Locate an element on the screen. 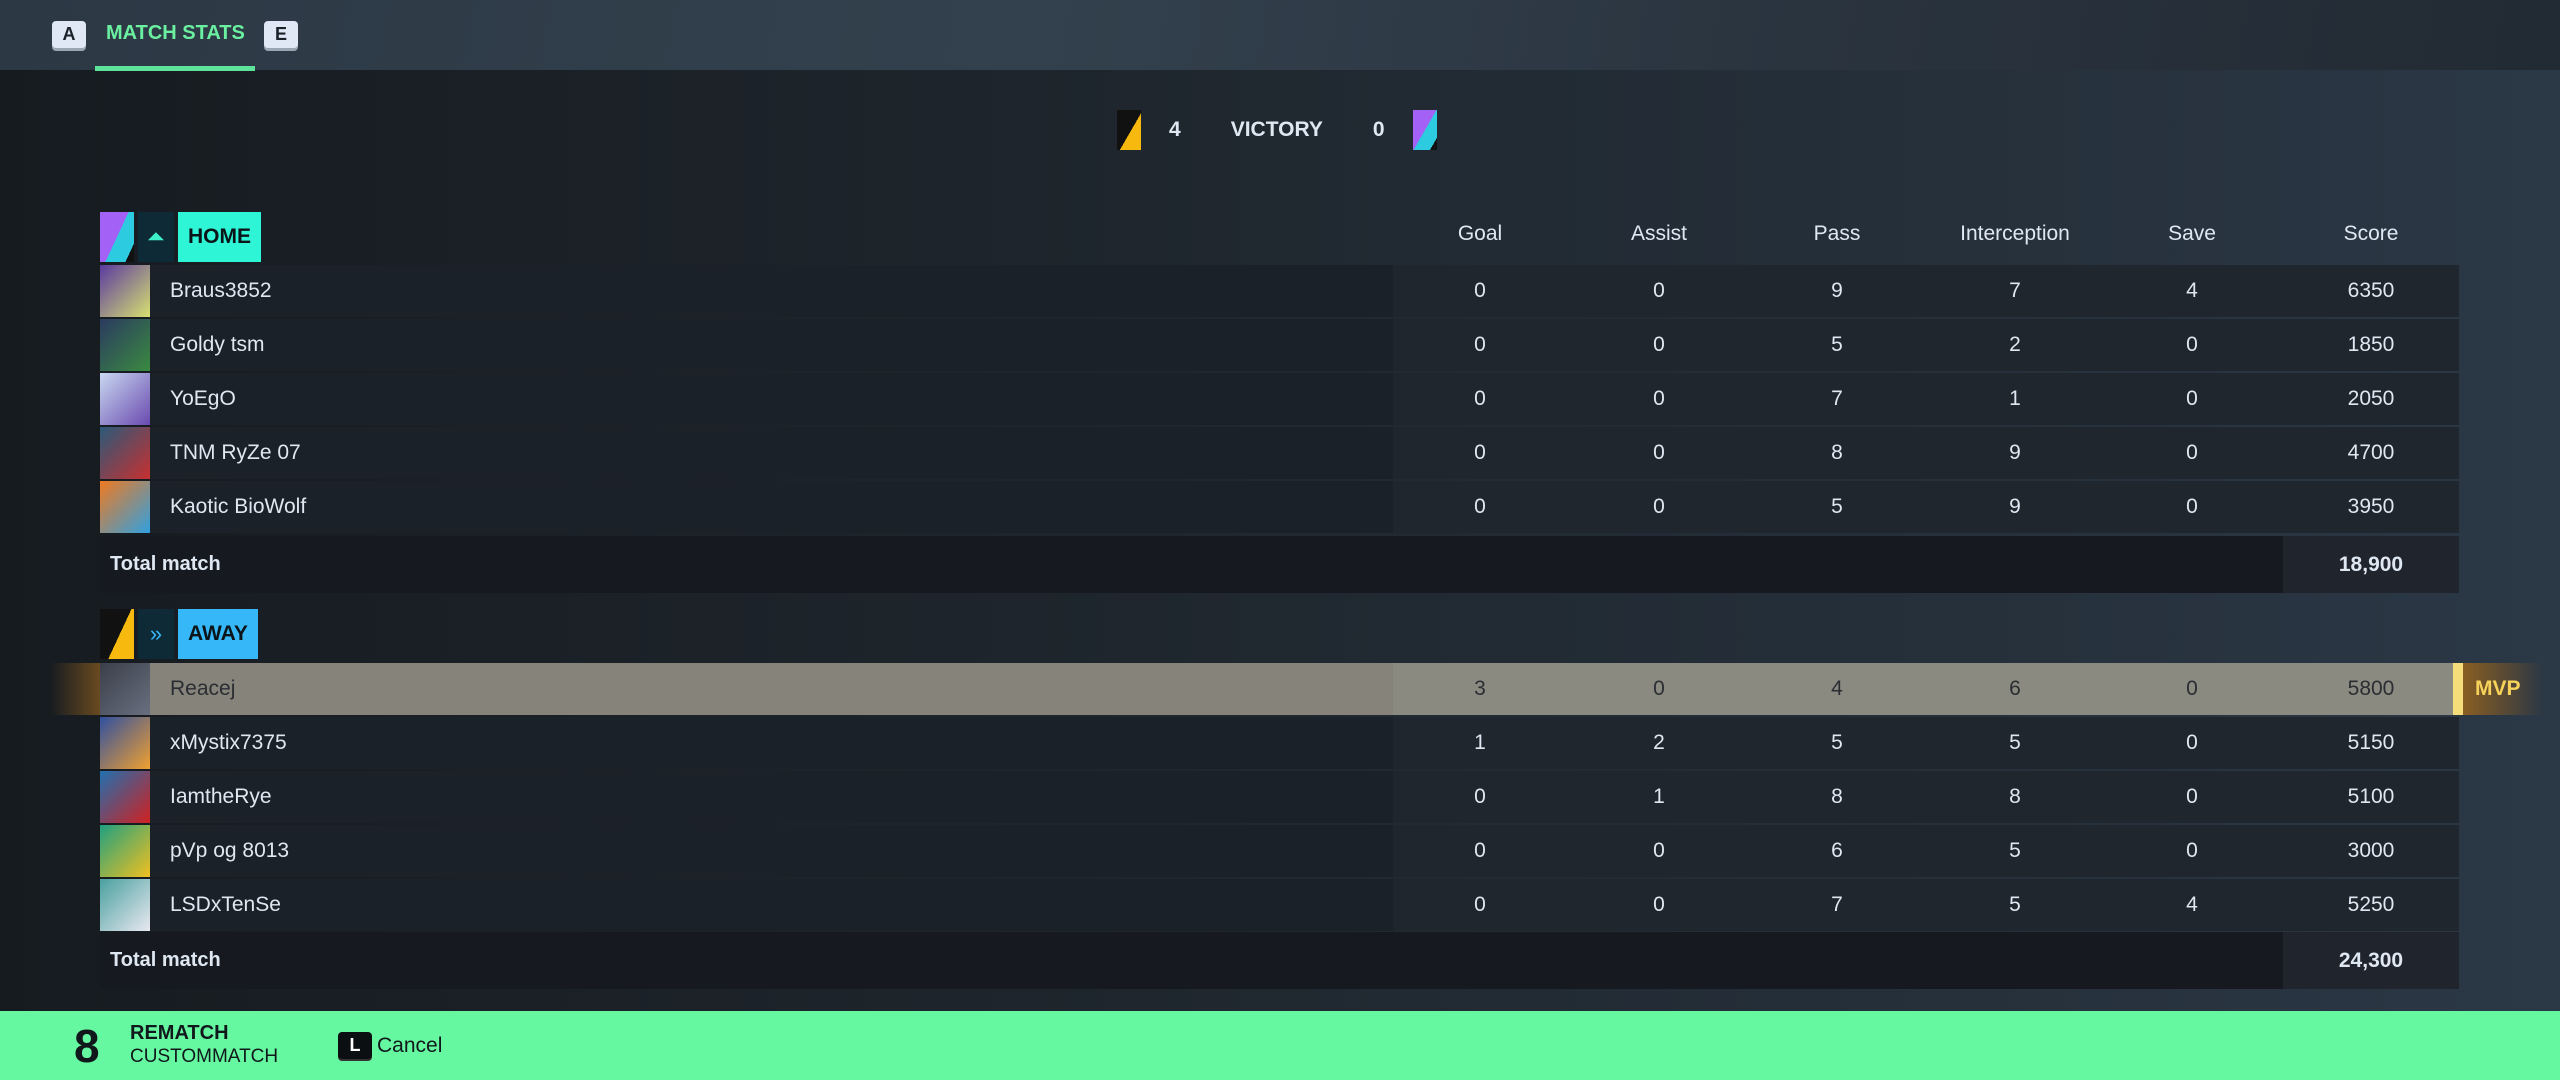  stat-score: 5250 is located at coordinates (2371, 904).